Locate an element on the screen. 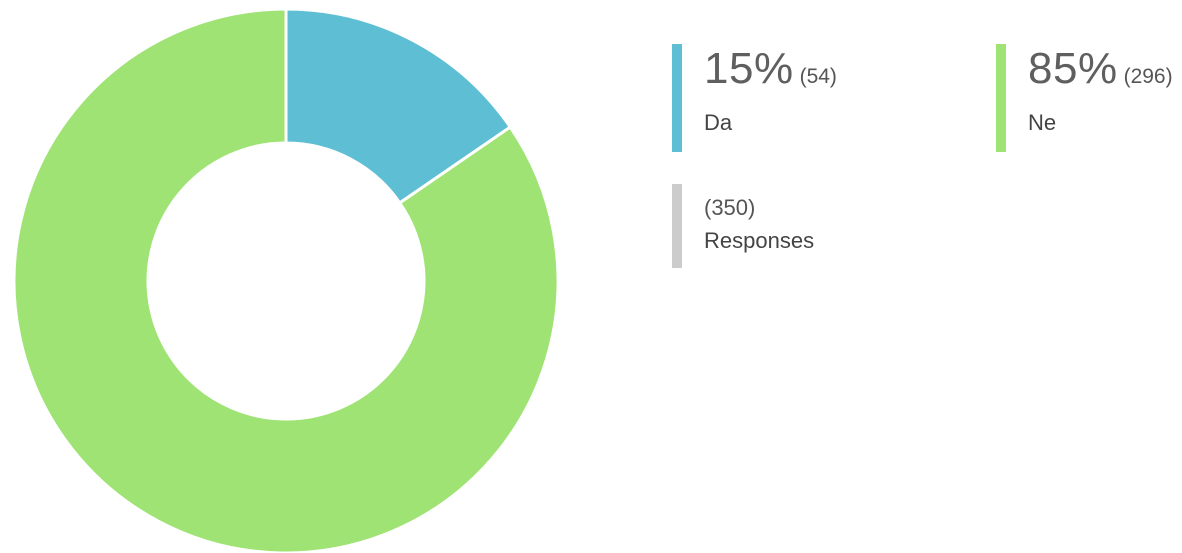  legend-swatch-da is located at coordinates (677, 98).